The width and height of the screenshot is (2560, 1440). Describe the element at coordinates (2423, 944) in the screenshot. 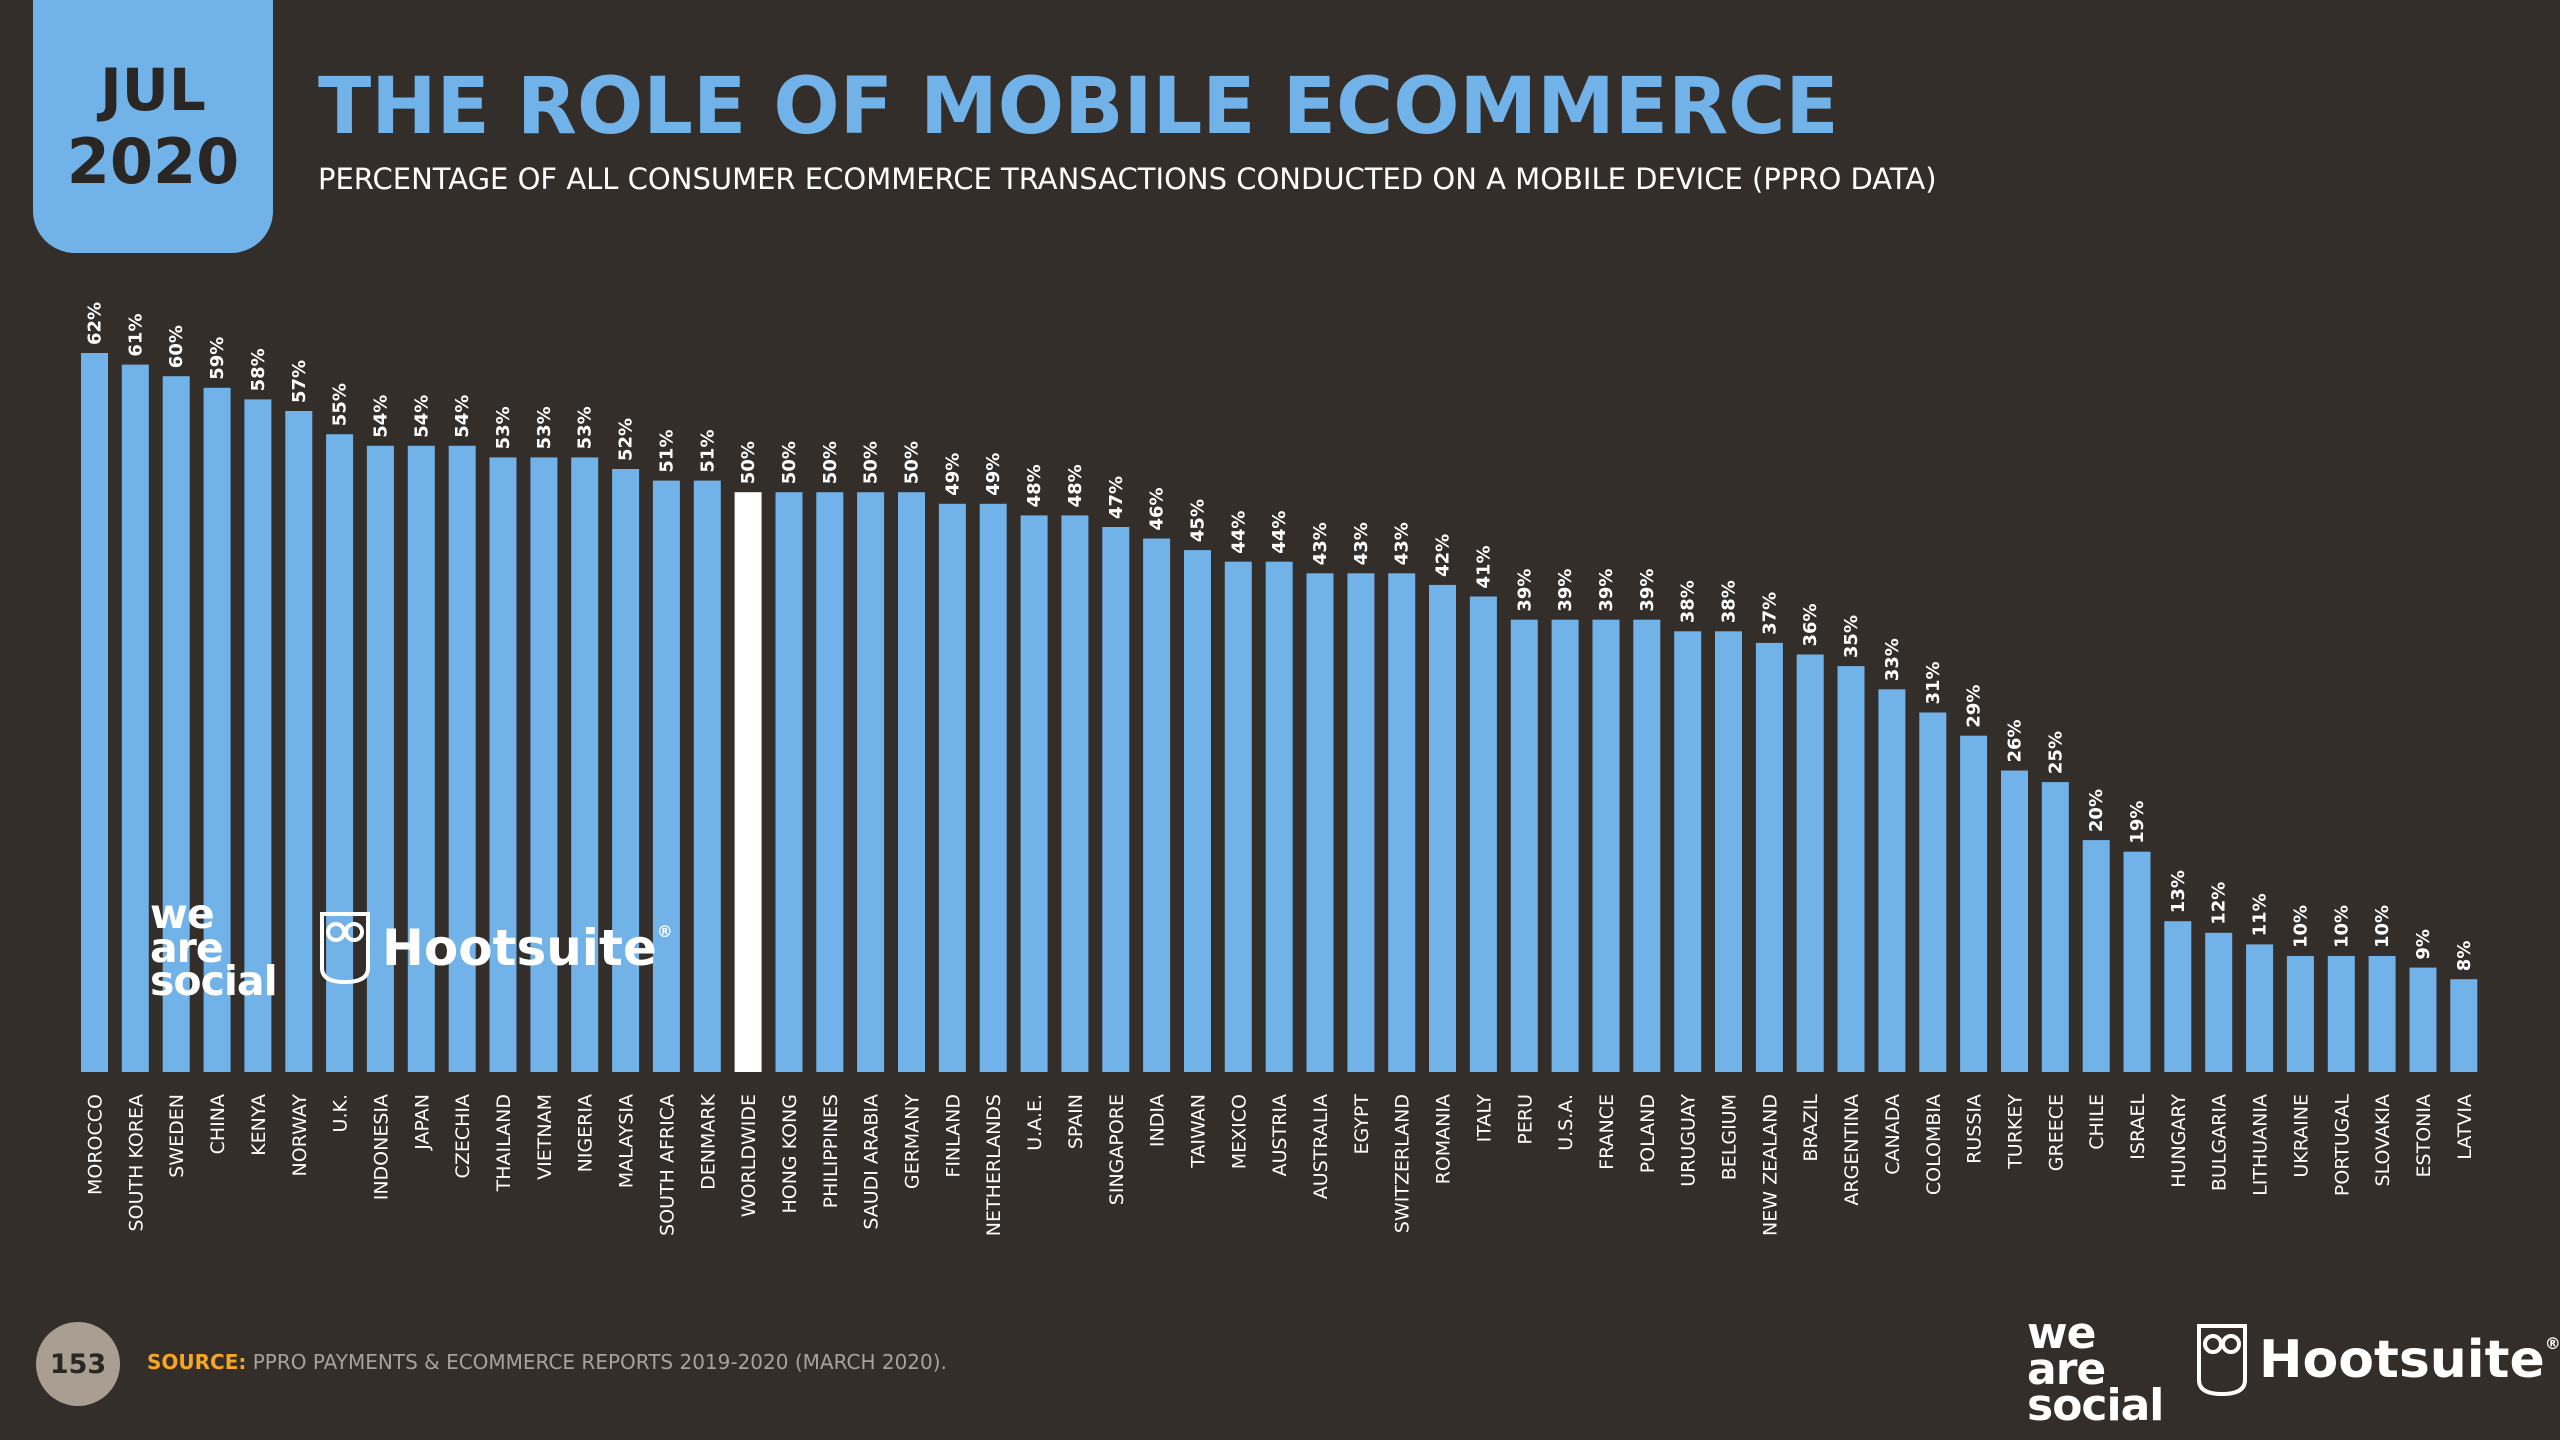

I see `value-label: 9%` at that location.